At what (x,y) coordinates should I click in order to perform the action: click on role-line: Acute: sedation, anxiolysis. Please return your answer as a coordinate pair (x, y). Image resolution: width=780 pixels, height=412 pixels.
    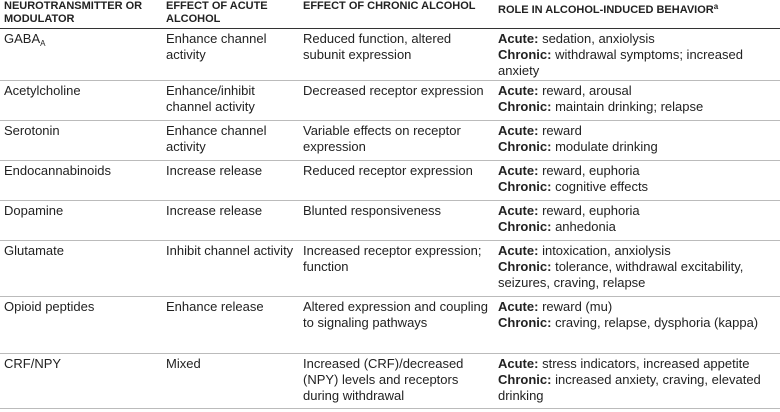
    Looking at the image, I should click on (637, 39).